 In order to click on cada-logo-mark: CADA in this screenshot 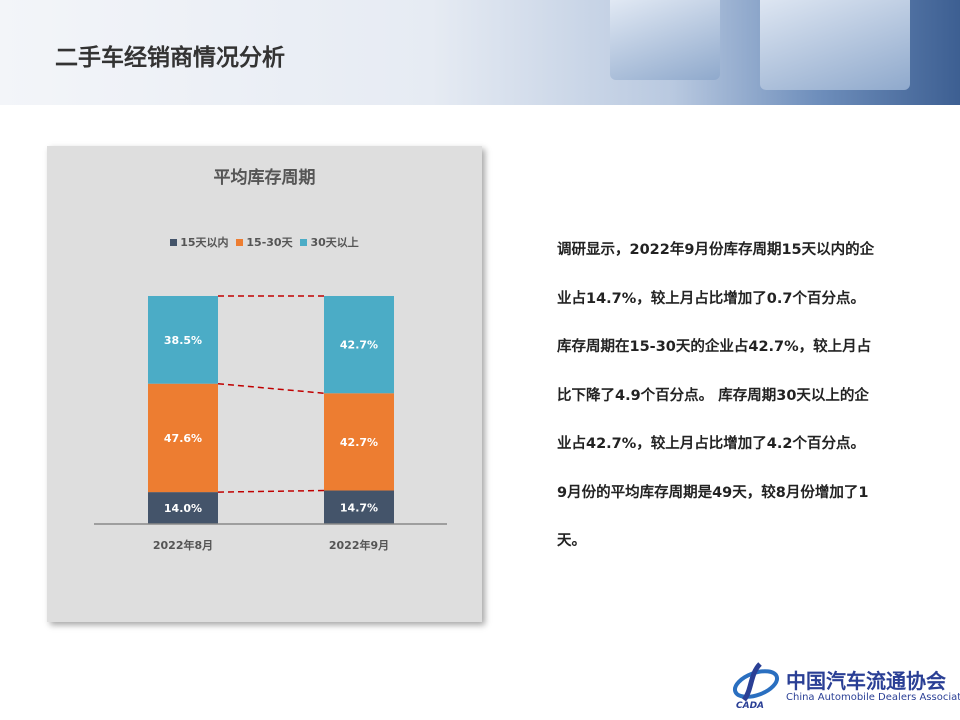, I will do `click(756, 686)`.